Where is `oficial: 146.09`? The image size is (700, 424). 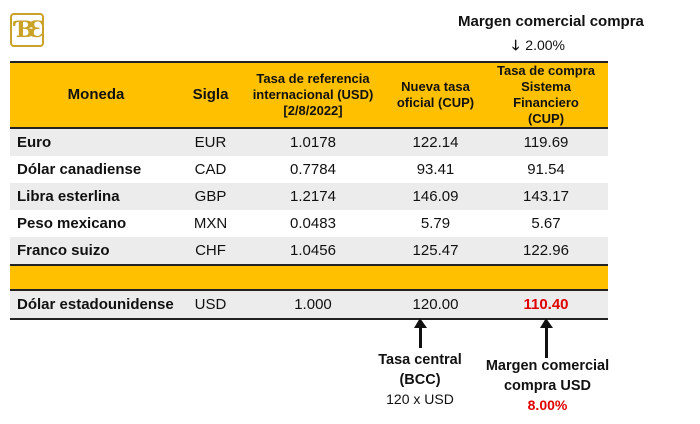 oficial: 146.09 is located at coordinates (435, 196).